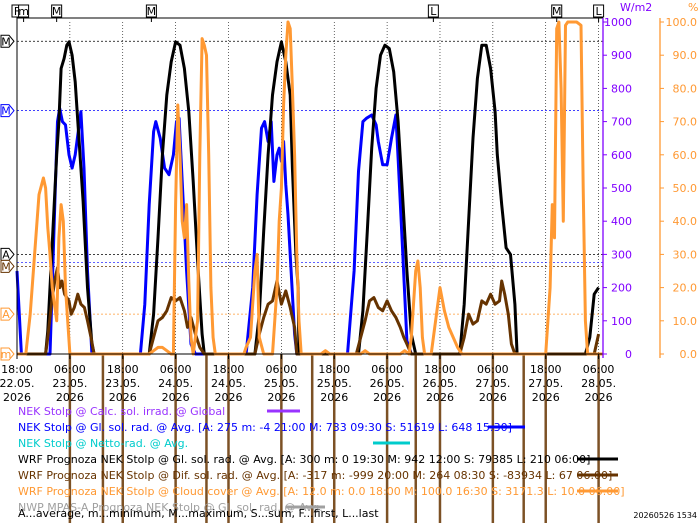 The width and height of the screenshot is (700, 523). I want to click on x-tick-time-11: 06:00, so click(599, 369).